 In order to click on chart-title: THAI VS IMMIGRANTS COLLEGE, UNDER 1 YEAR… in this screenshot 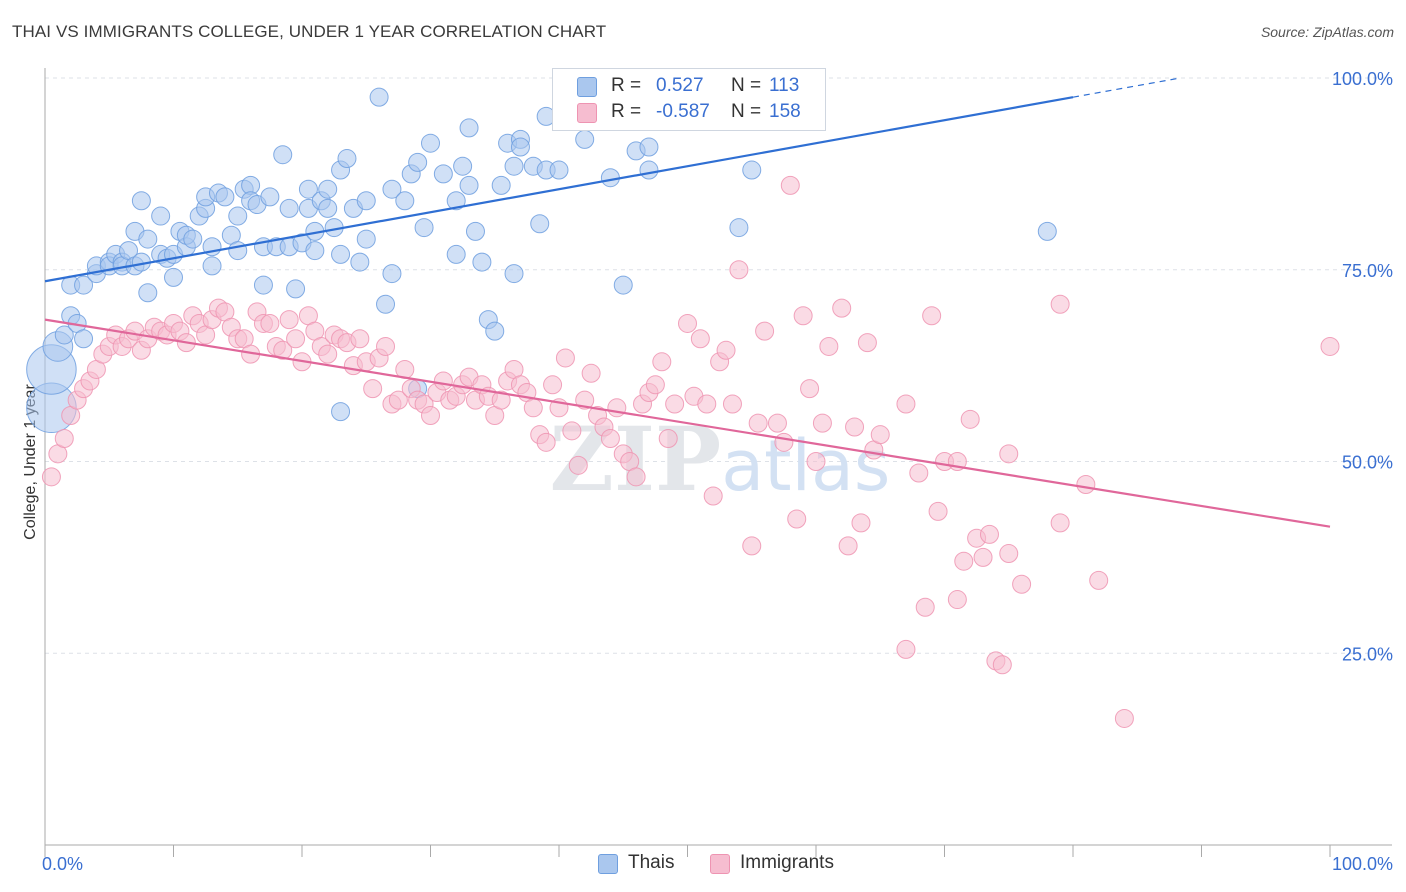, I will do `click(309, 31)`.